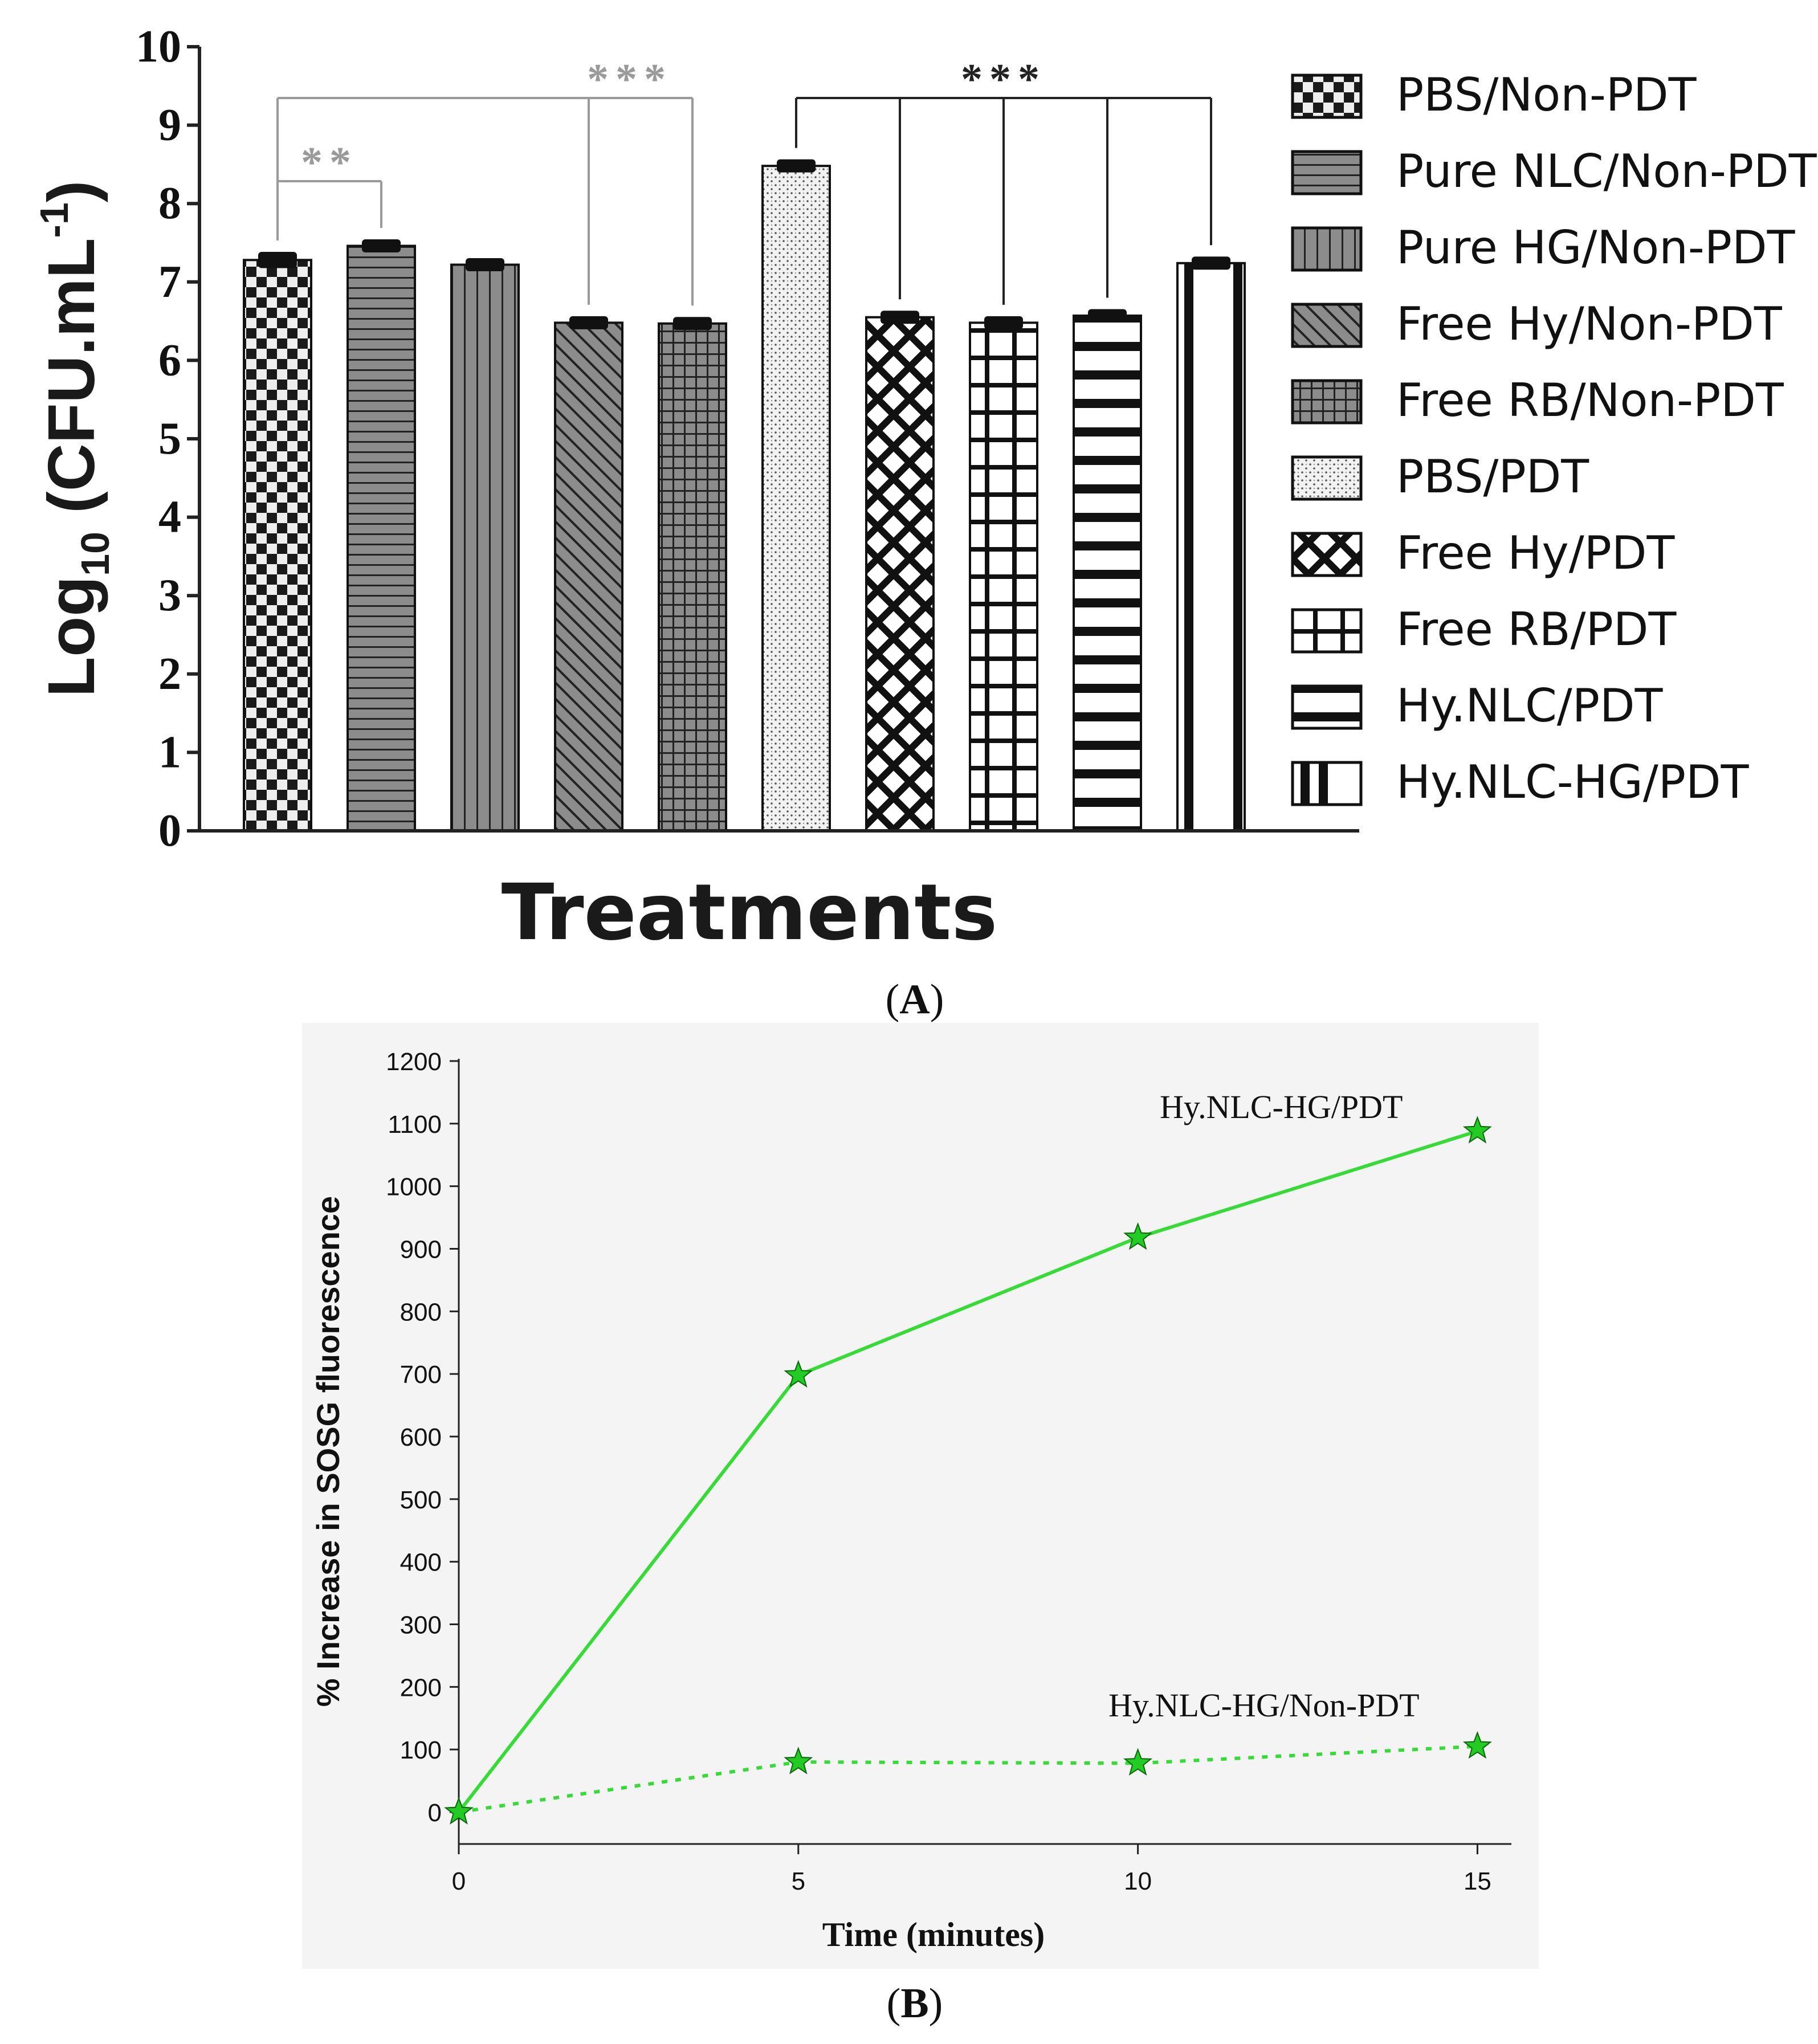  What do you see at coordinates (71, 192) in the screenshot?
I see `a-y-label-end: )` at bounding box center [71, 192].